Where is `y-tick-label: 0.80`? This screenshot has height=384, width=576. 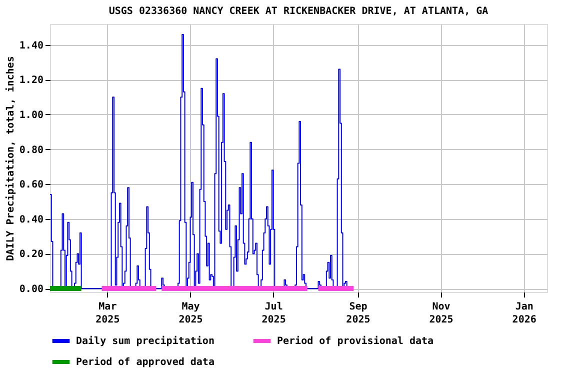 y-tick-label: 0.80 is located at coordinates (31, 150).